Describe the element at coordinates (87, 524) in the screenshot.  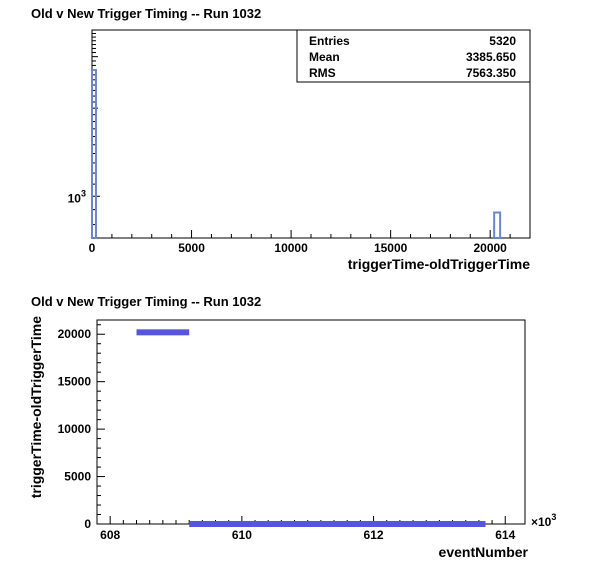
I see `y-tick-label: 0` at that location.